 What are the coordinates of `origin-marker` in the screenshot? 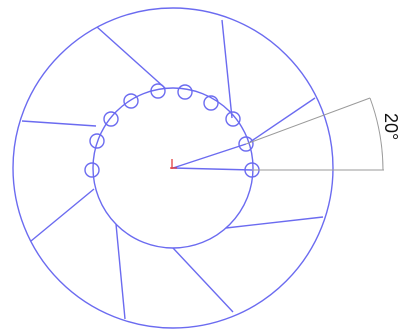 It's located at (173, 164).